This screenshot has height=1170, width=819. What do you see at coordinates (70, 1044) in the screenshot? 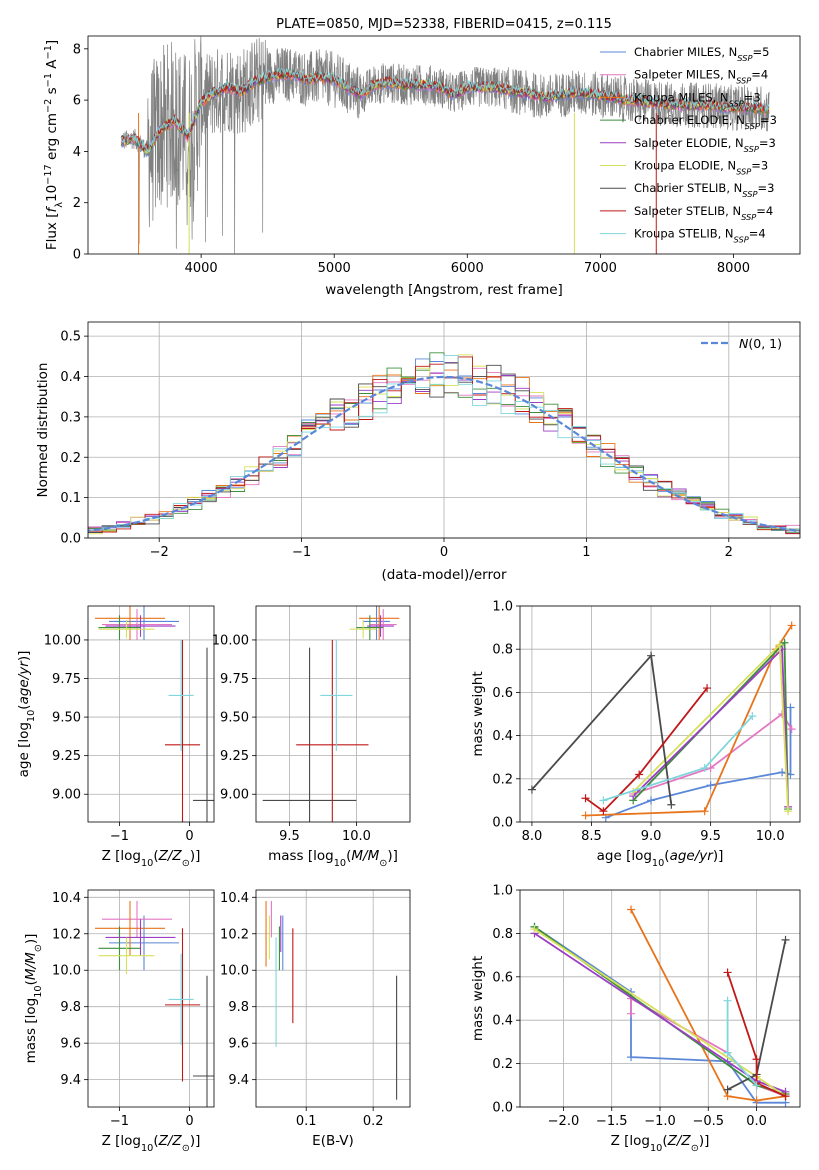
I see `y-tick-label: 9.6` at bounding box center [70, 1044].